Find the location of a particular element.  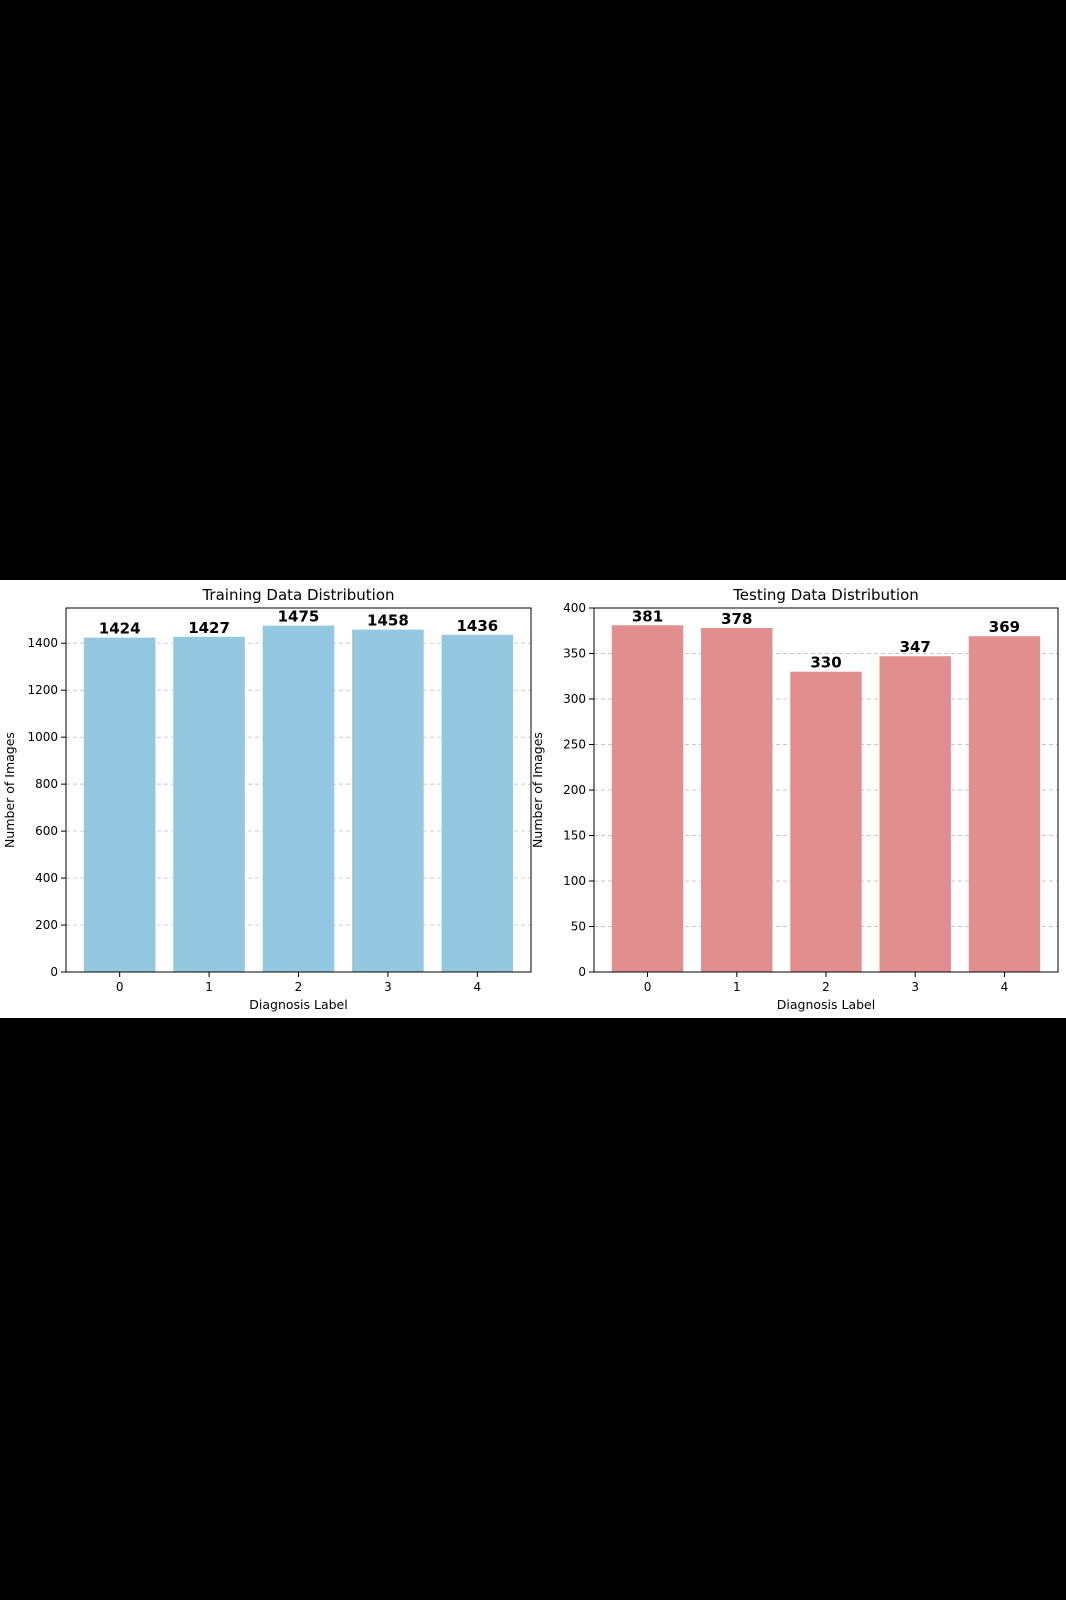

testing-y-tick-label: 150 is located at coordinates (574, 836).